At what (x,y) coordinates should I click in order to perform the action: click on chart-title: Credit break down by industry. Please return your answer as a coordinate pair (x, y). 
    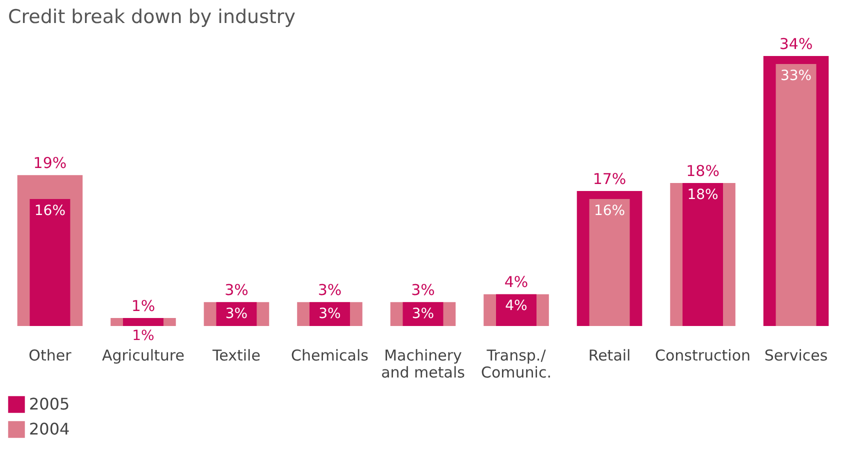
    Looking at the image, I should click on (152, 17).